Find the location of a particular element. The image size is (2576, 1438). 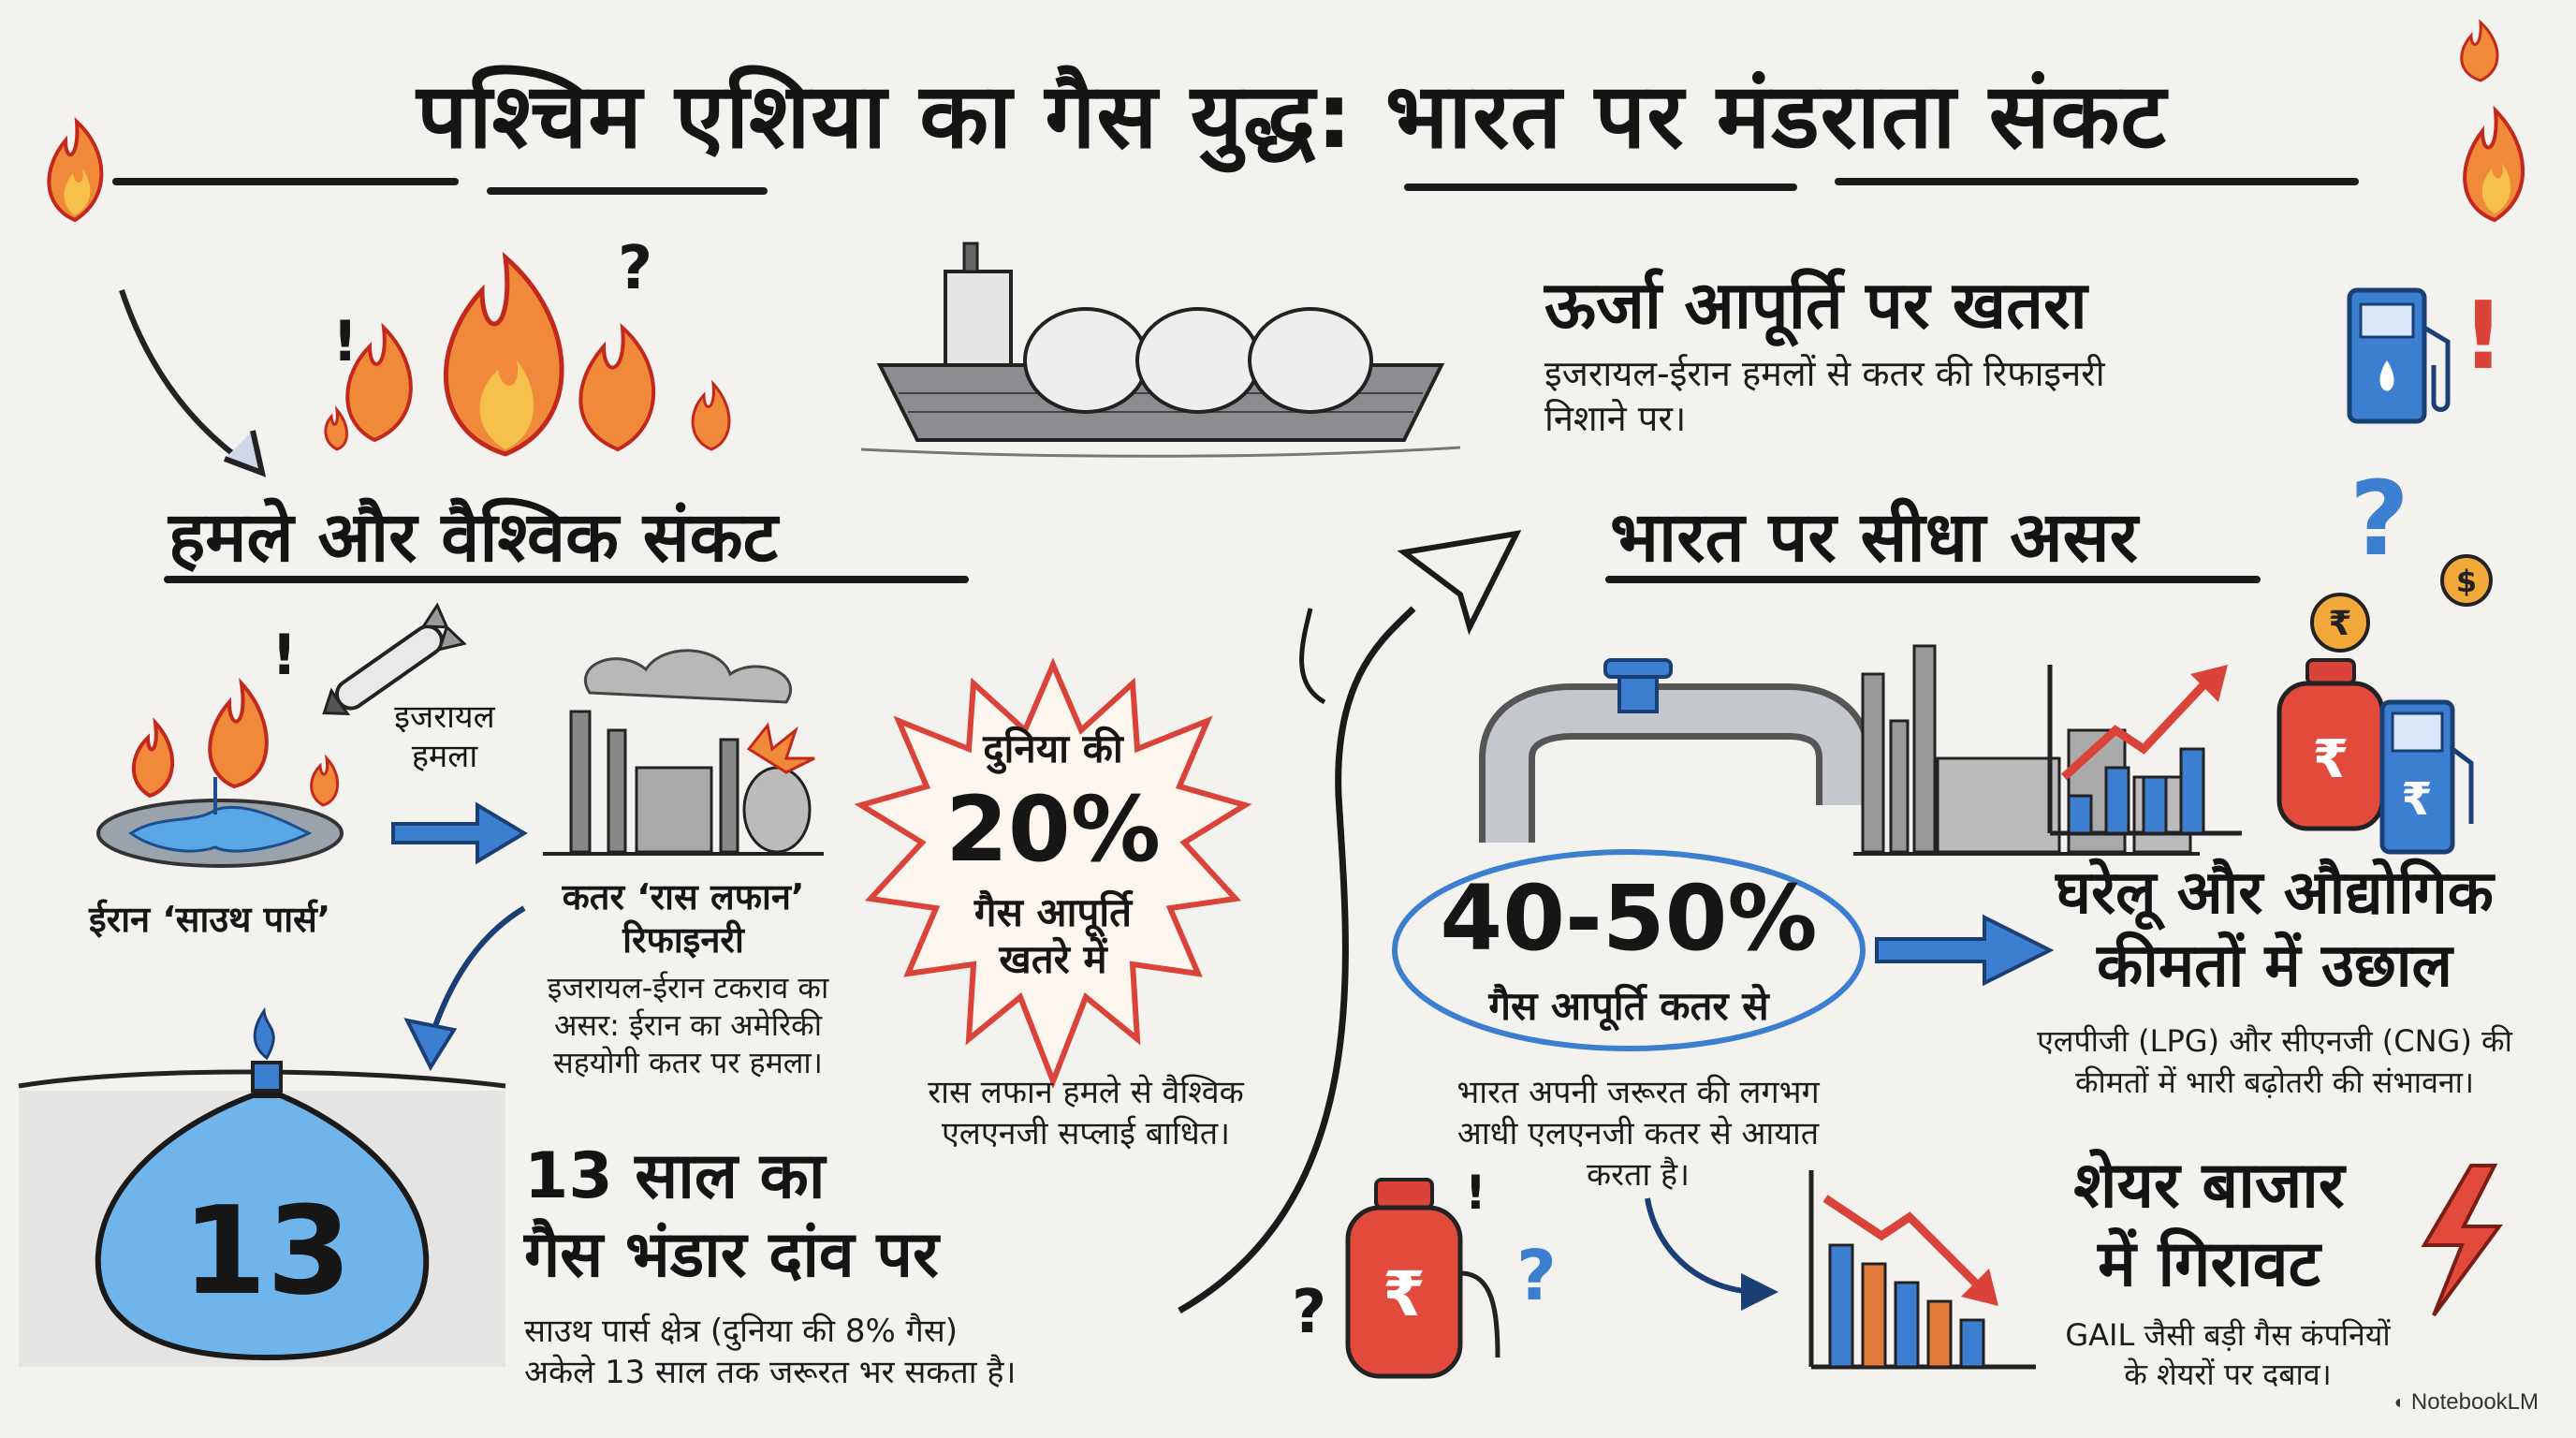

burst-line1: दुनिया की is located at coordinates (1053, 748).